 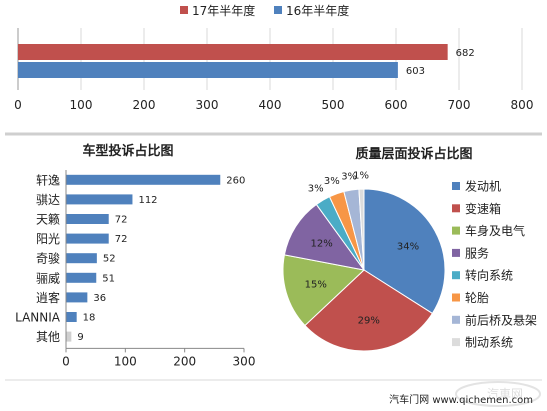 I want to click on top-x-tick-label: 700, so click(x=459, y=105).